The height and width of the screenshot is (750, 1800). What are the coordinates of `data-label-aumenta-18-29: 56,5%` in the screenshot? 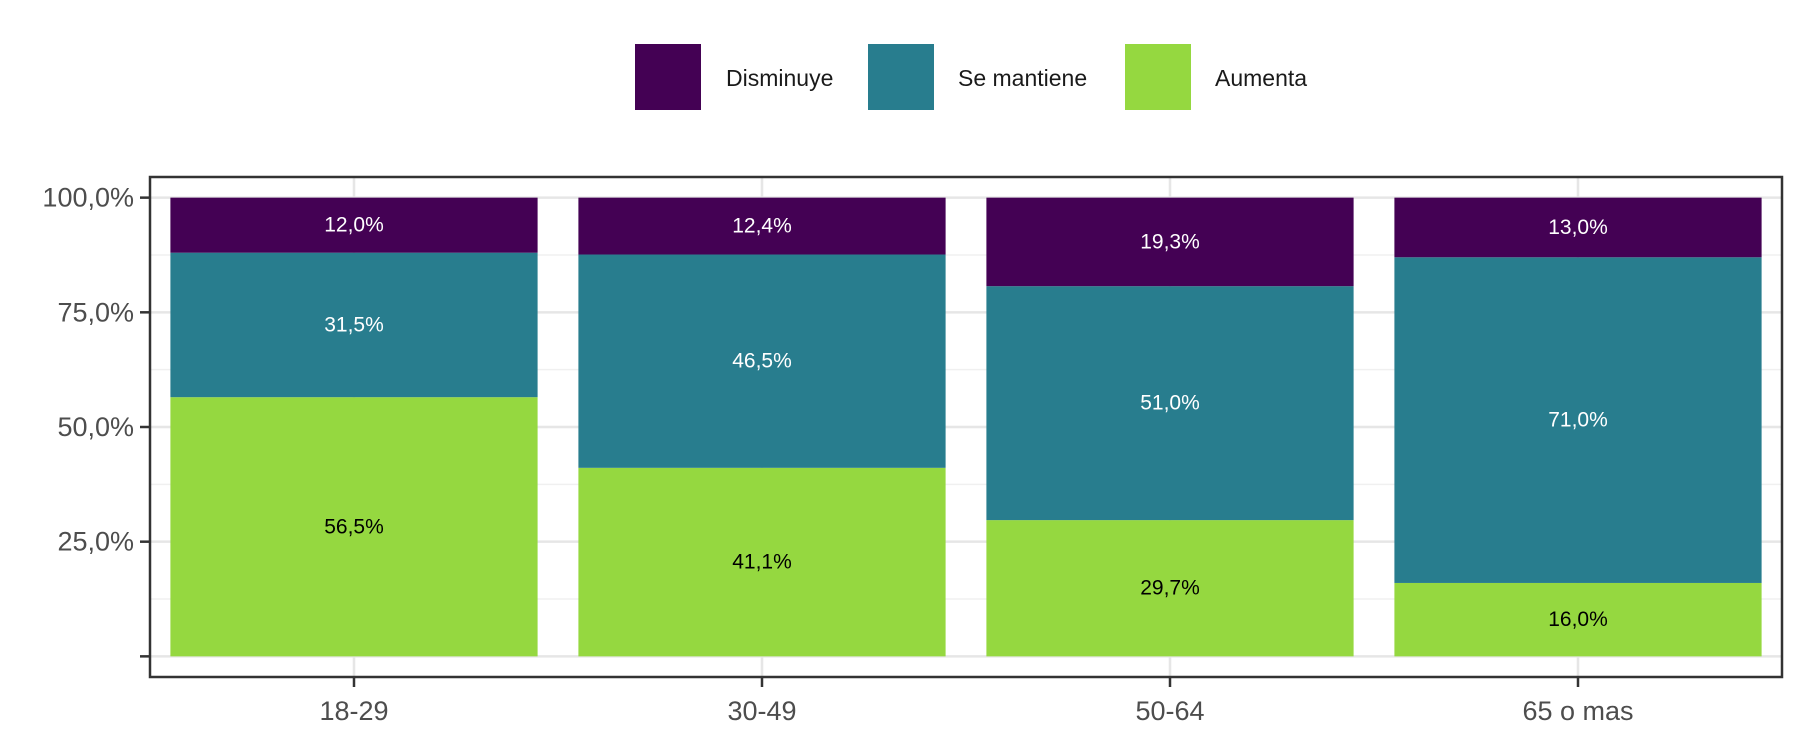 It's located at (354, 526).